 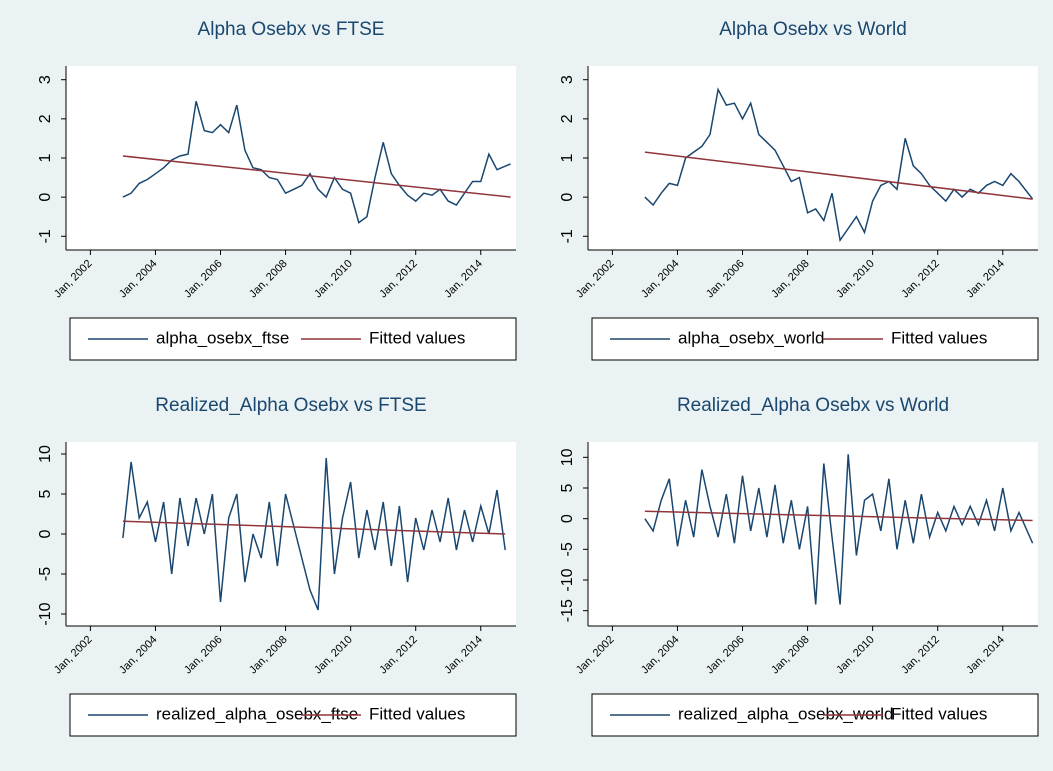 What do you see at coordinates (785, 713) in the screenshot?
I see `legend-label: realized_alpha_osebx_world` at bounding box center [785, 713].